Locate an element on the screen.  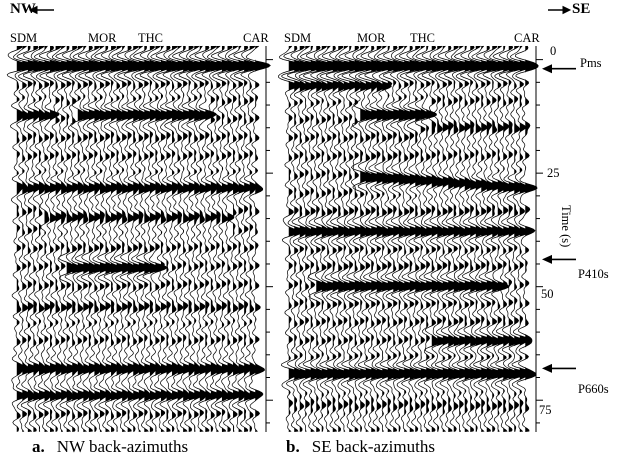
caption-a-letter: a. is located at coordinates (38, 446).